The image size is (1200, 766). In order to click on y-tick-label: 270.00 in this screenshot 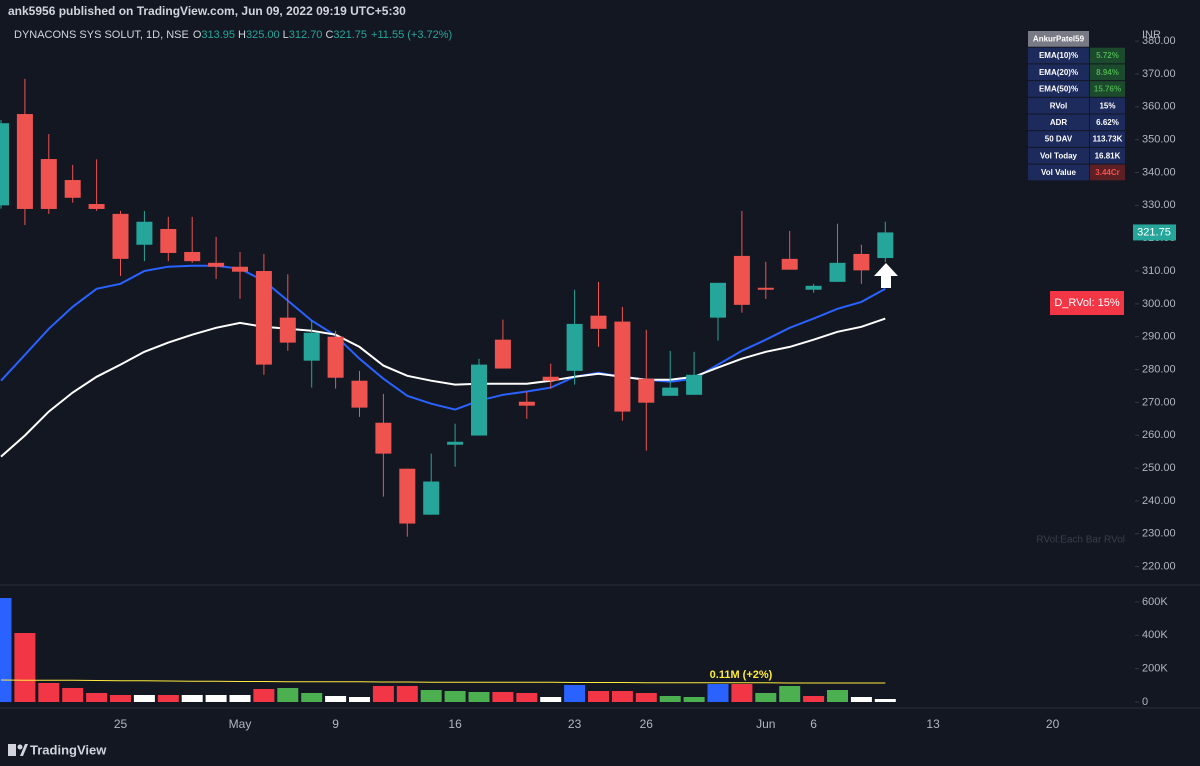, I will do `click(1159, 402)`.